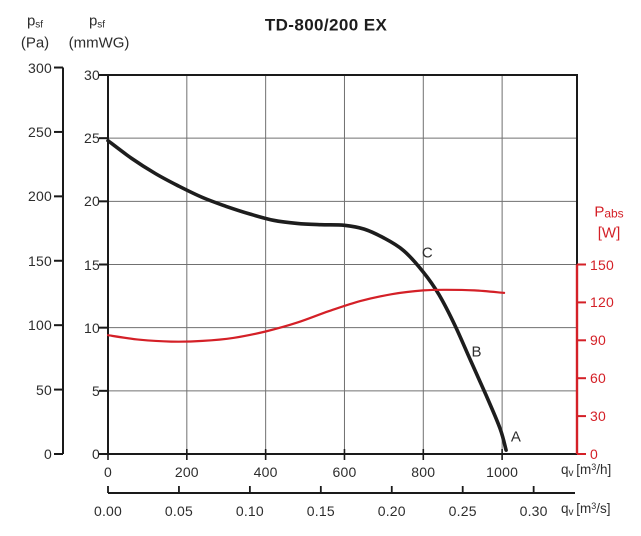 The width and height of the screenshot is (641, 536). I want to click on mmwg-axis-title: psf, so click(97, 22).